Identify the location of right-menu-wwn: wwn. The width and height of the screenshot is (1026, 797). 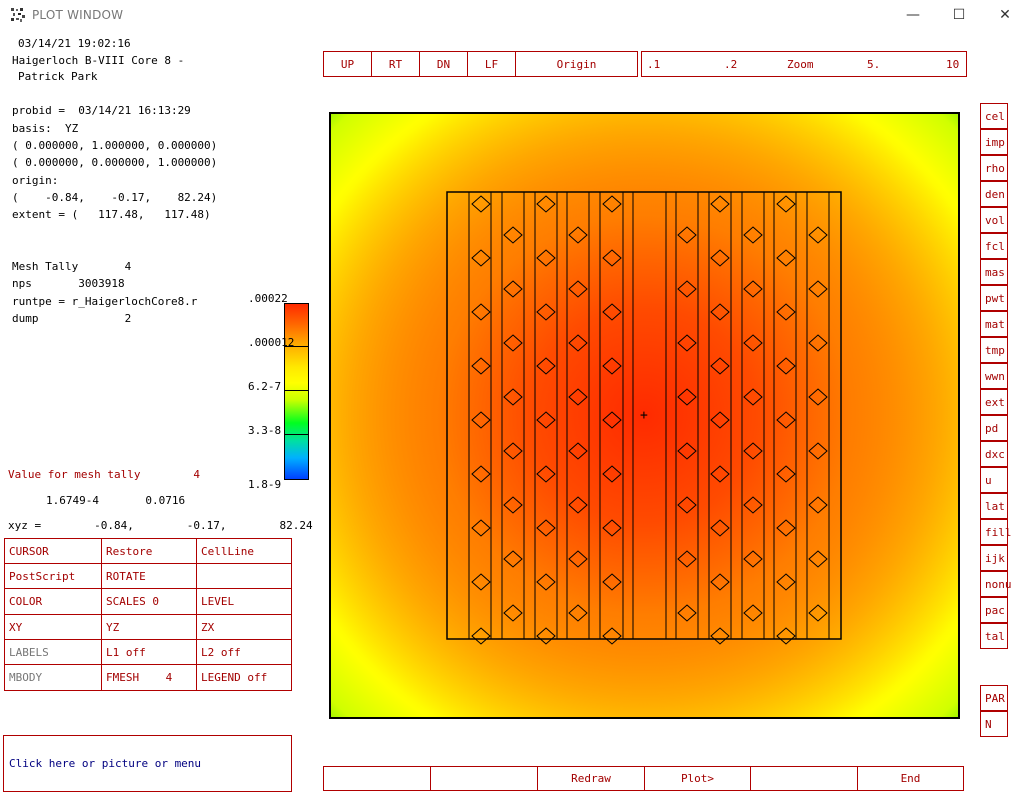
(994, 376).